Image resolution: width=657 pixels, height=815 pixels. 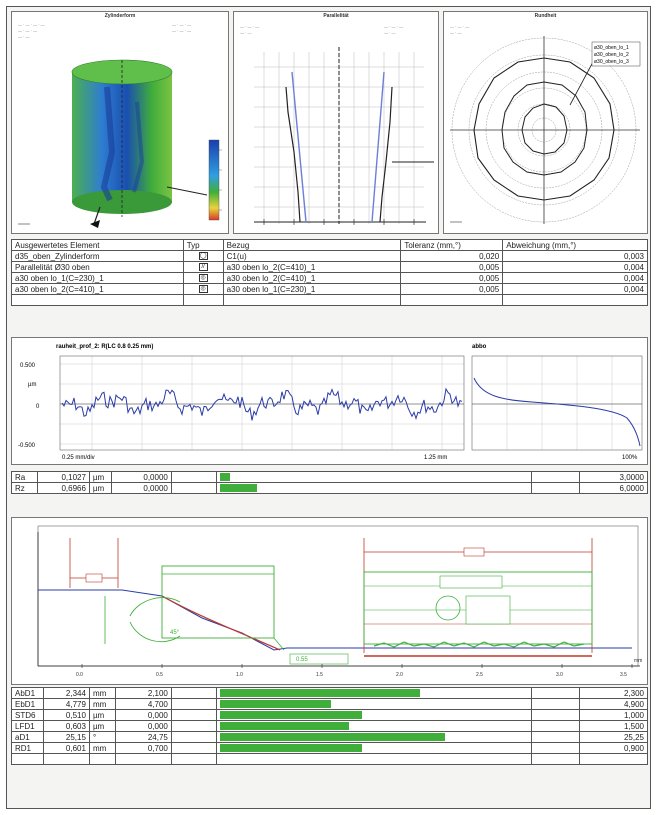 What do you see at coordinates (336, 16) in the screenshot?
I see `parallelism-panel-title: Parallelität` at bounding box center [336, 16].